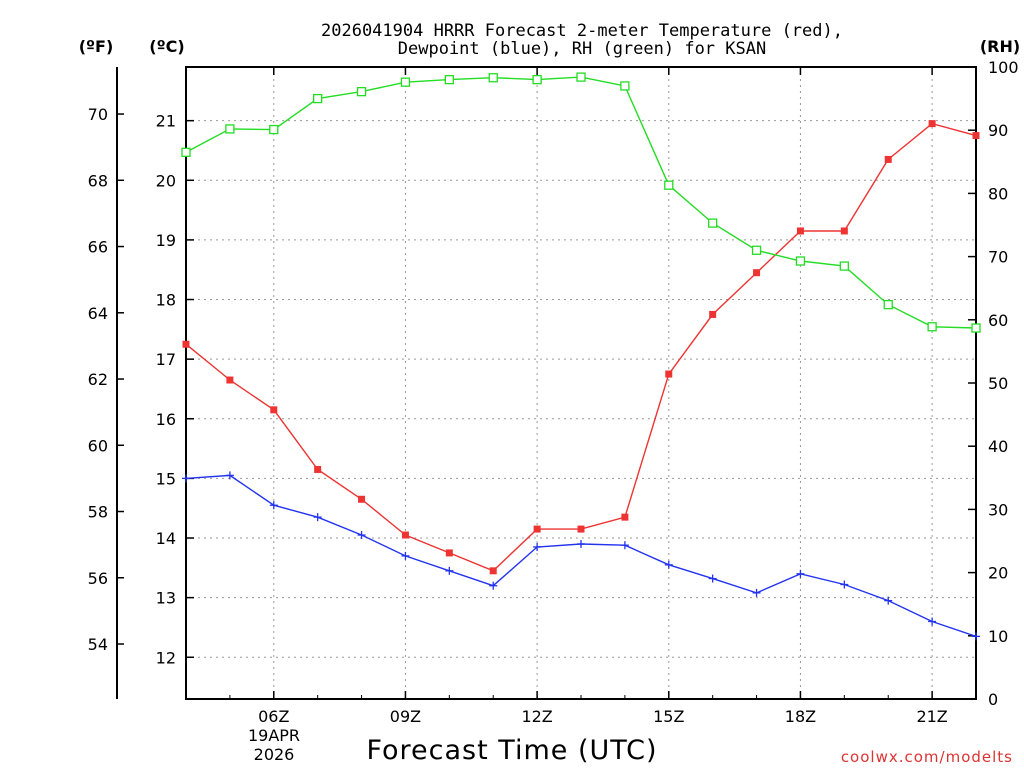 This screenshot has height=768, width=1024. Describe the element at coordinates (166, 46) in the screenshot. I see `celsius-axis-label: (ºC)` at that location.